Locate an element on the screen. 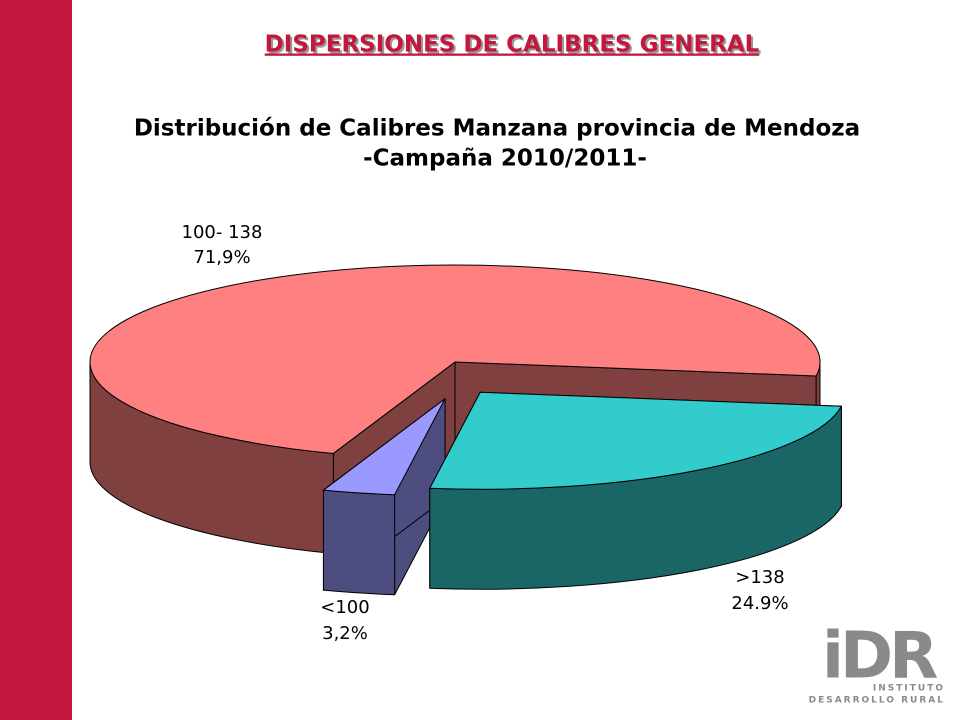  logo: iDR INSTITUTO DESARROLLO RURAL is located at coordinates (877, 663).